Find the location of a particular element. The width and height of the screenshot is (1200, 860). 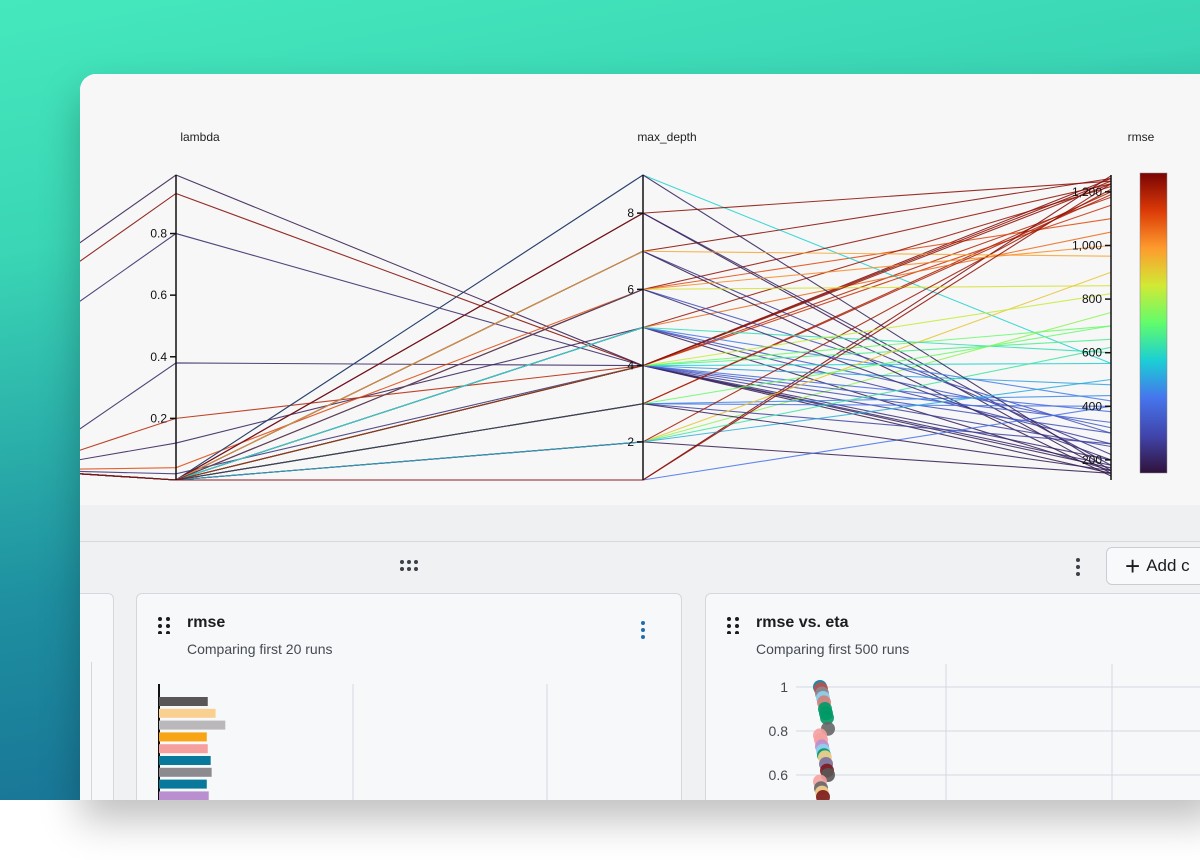

axis-label: rmse is located at coordinates (1141, 137).